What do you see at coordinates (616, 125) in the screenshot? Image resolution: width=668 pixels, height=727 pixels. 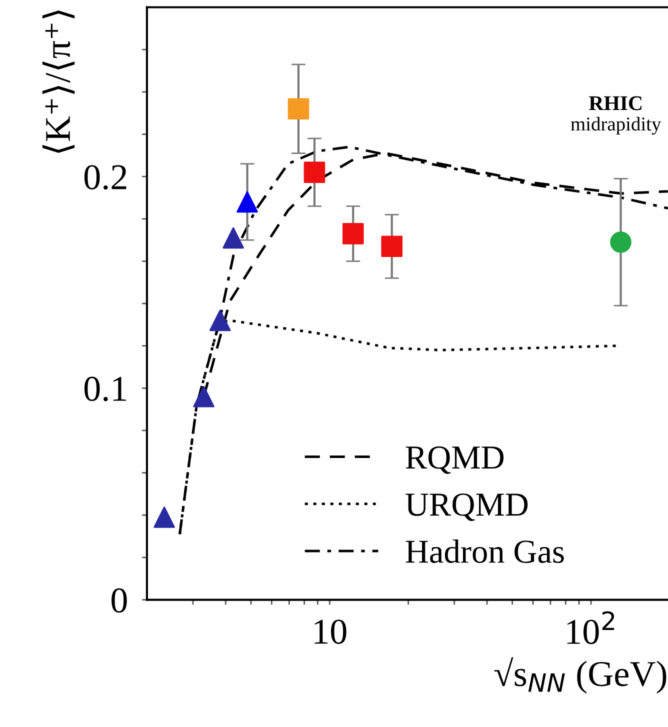 I see `annotation: midrapidity` at bounding box center [616, 125].